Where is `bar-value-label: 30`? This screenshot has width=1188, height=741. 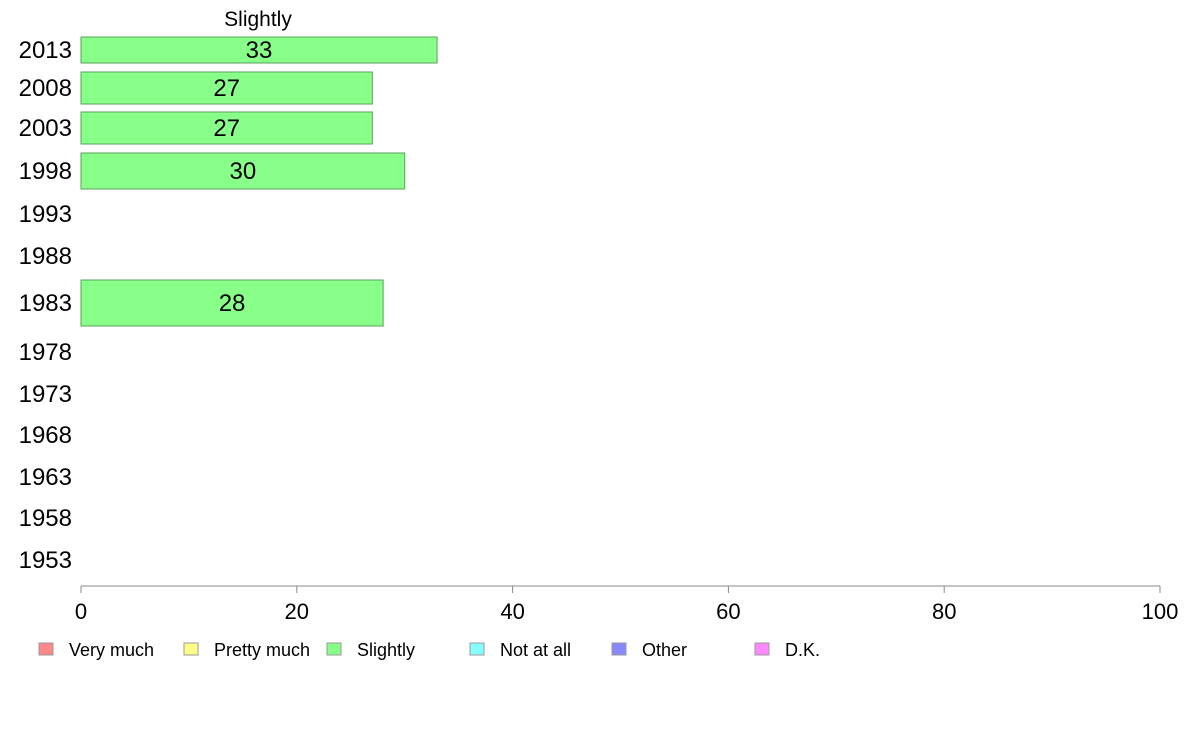 bar-value-label: 30 is located at coordinates (242, 171).